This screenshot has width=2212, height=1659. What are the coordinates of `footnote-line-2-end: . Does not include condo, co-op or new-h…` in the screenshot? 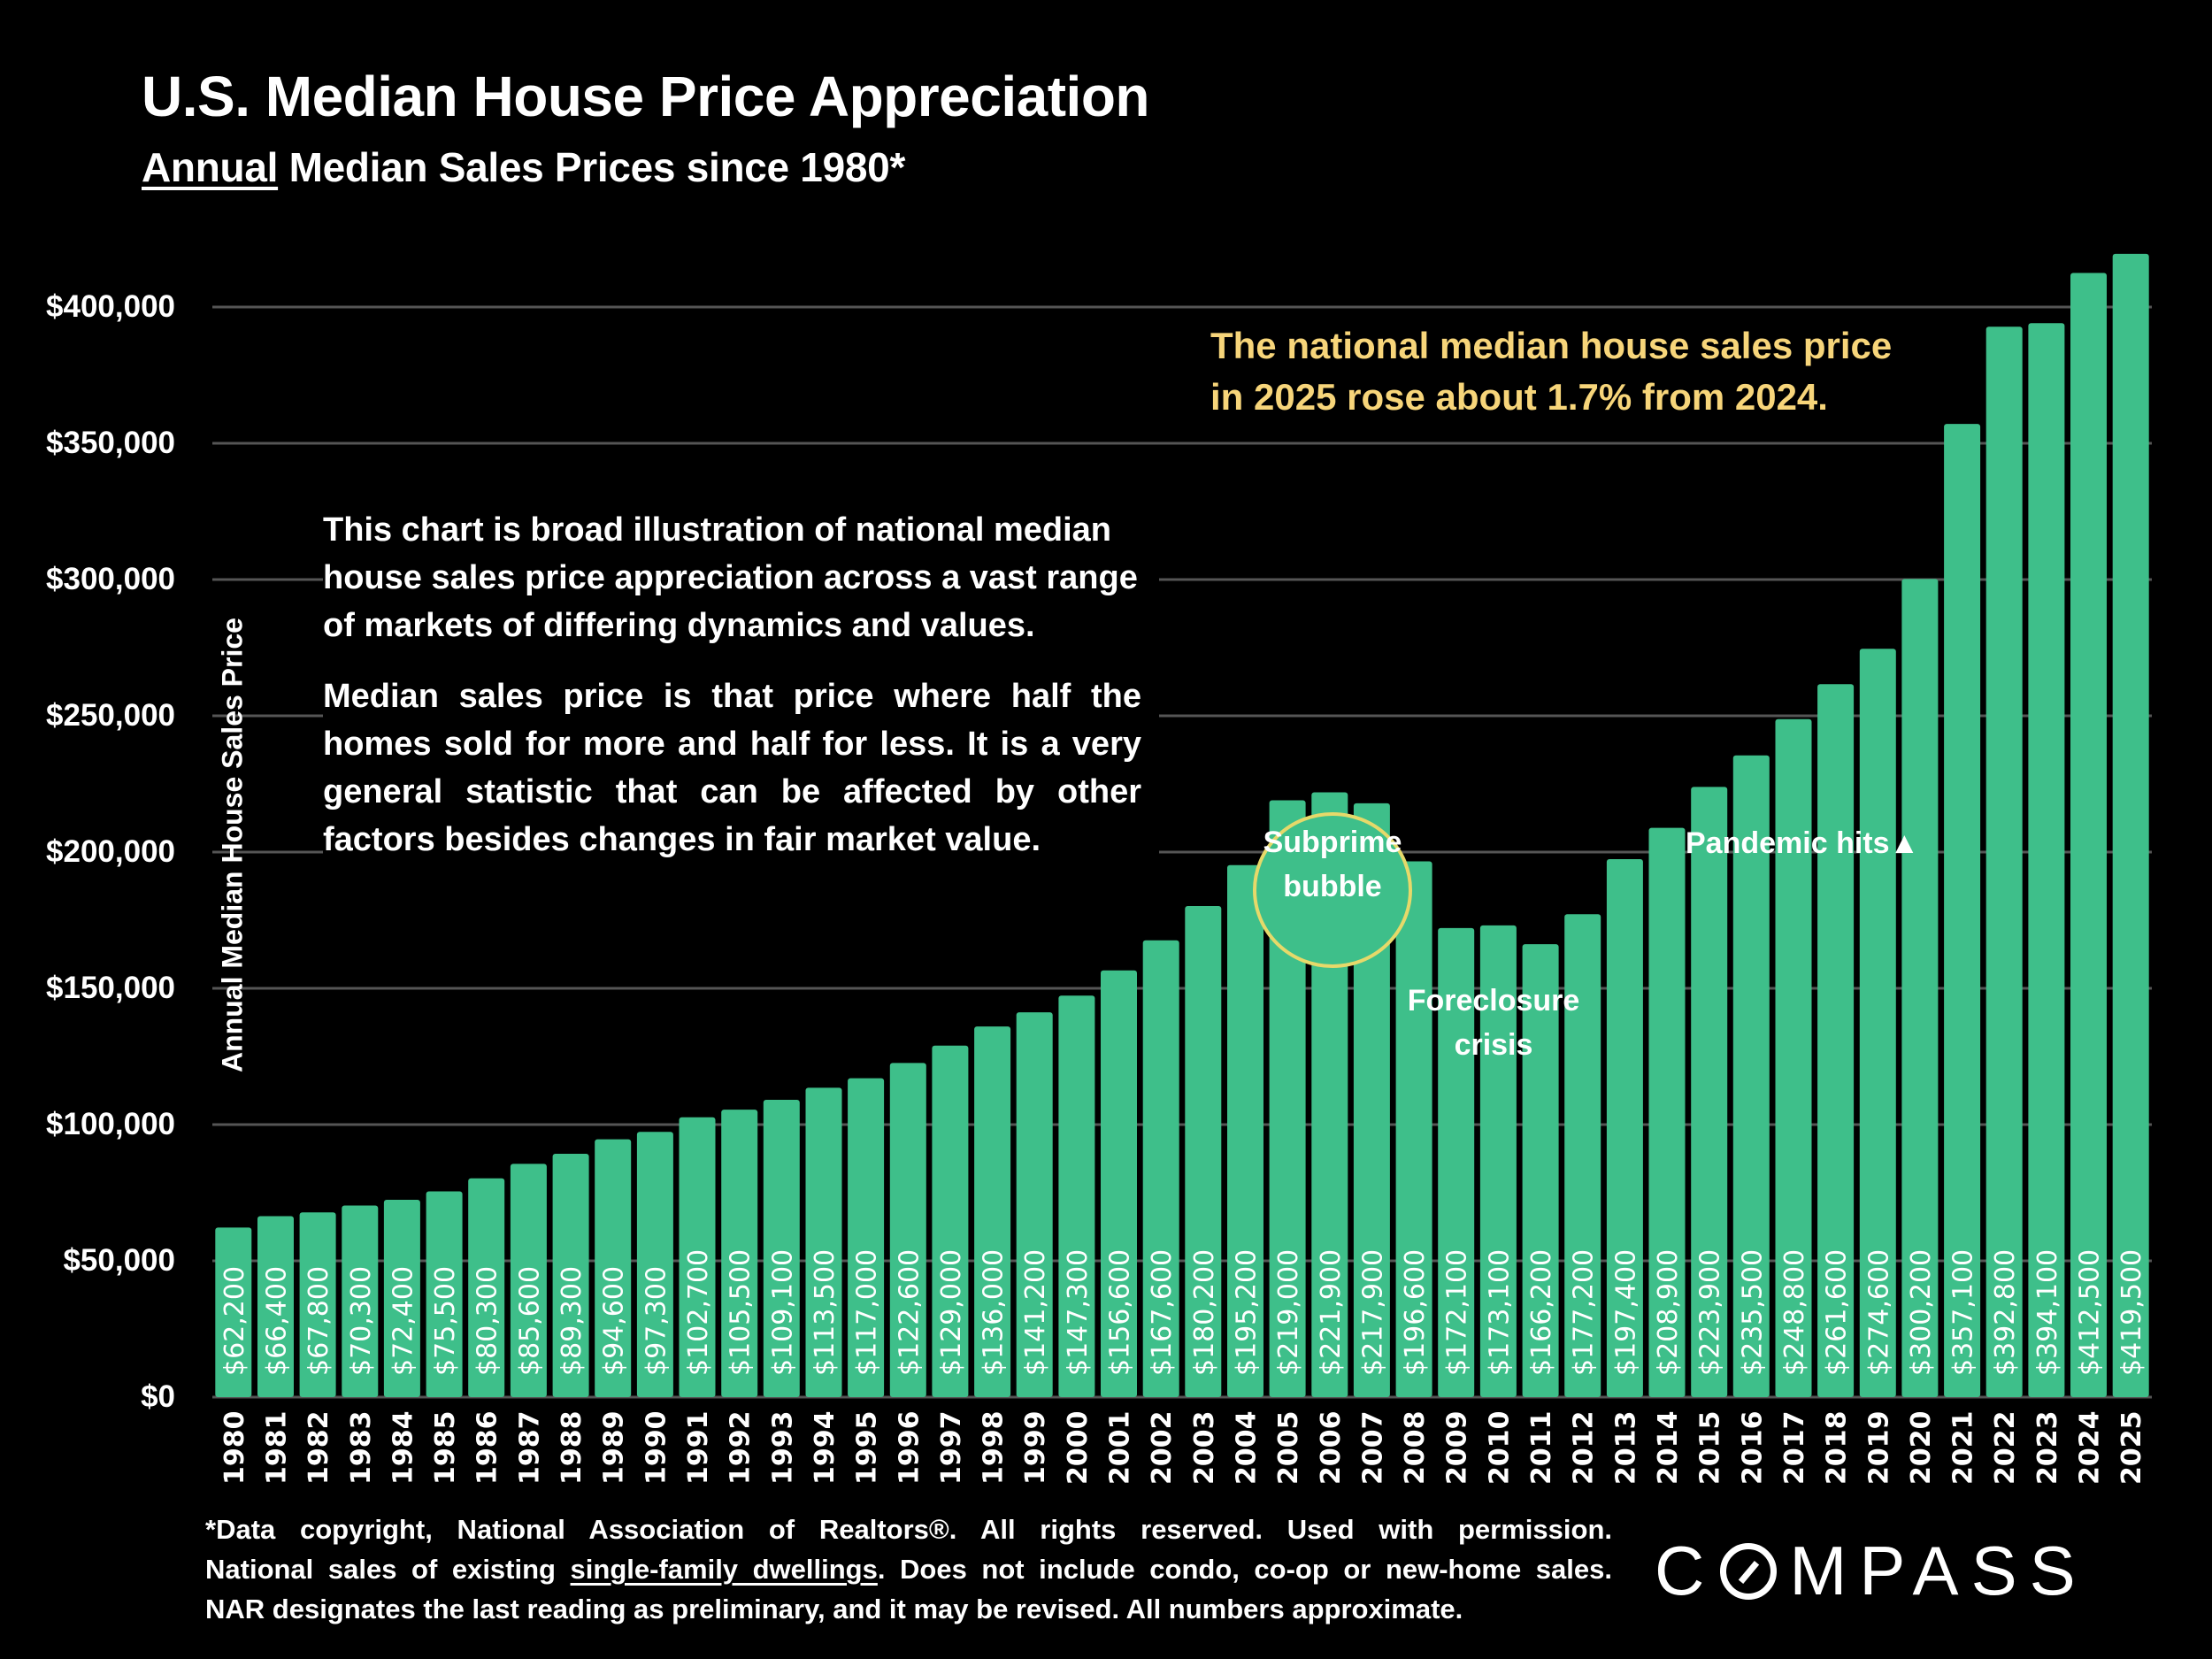 It's located at (1245, 1569).